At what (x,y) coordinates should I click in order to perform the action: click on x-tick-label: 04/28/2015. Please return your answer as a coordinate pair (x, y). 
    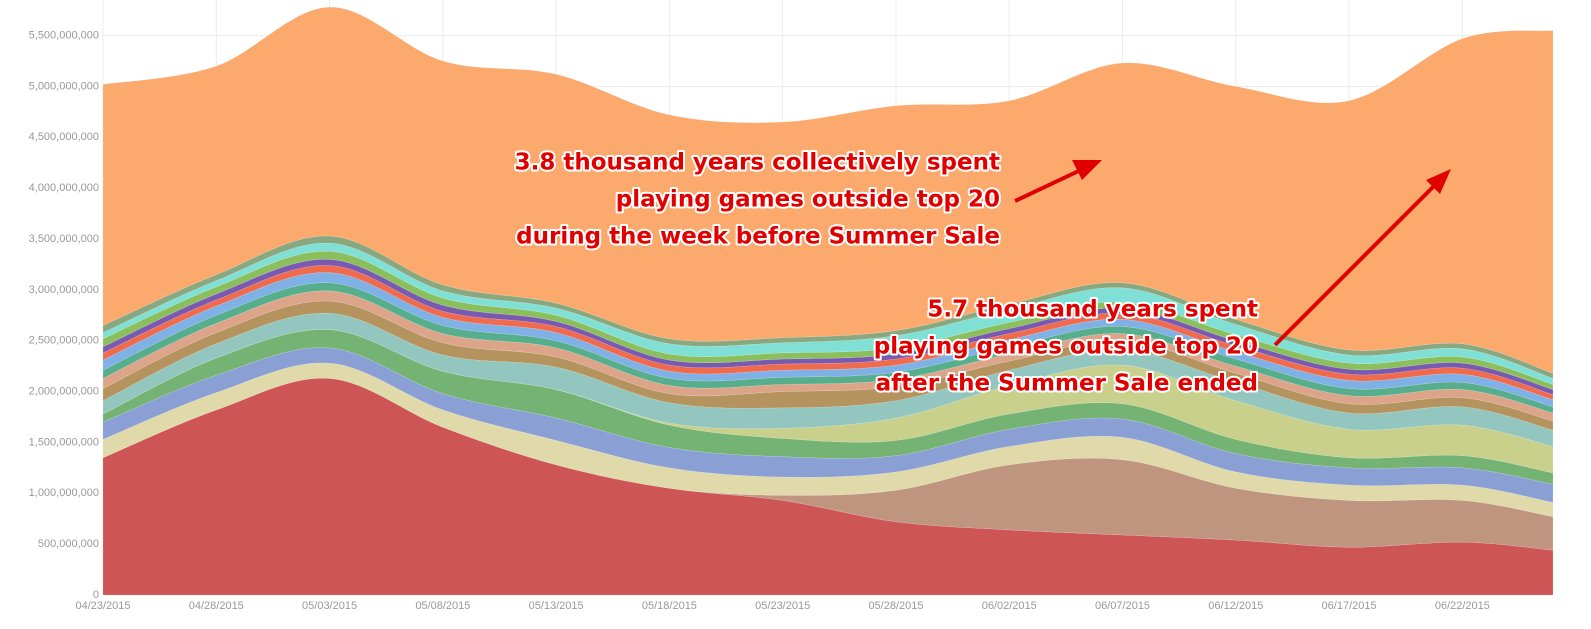
    Looking at the image, I should click on (216, 606).